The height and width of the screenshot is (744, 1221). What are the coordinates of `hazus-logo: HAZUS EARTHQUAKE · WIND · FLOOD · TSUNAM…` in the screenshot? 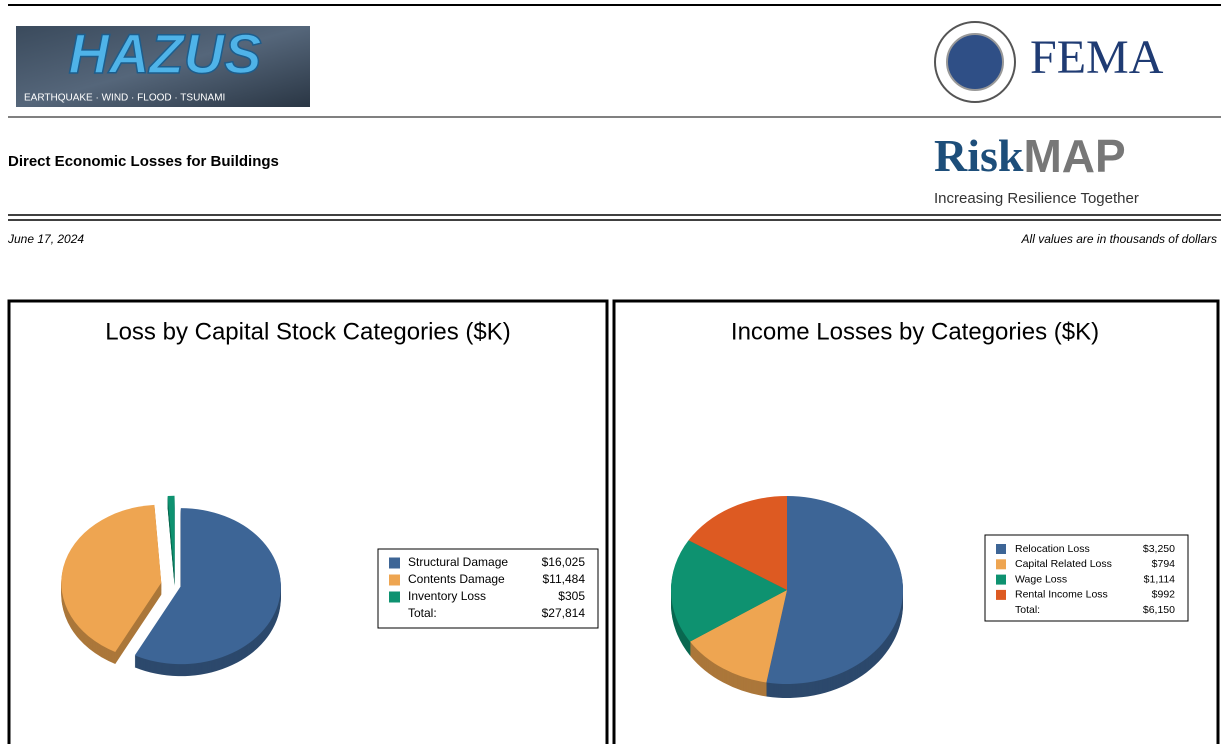 It's located at (163, 64).